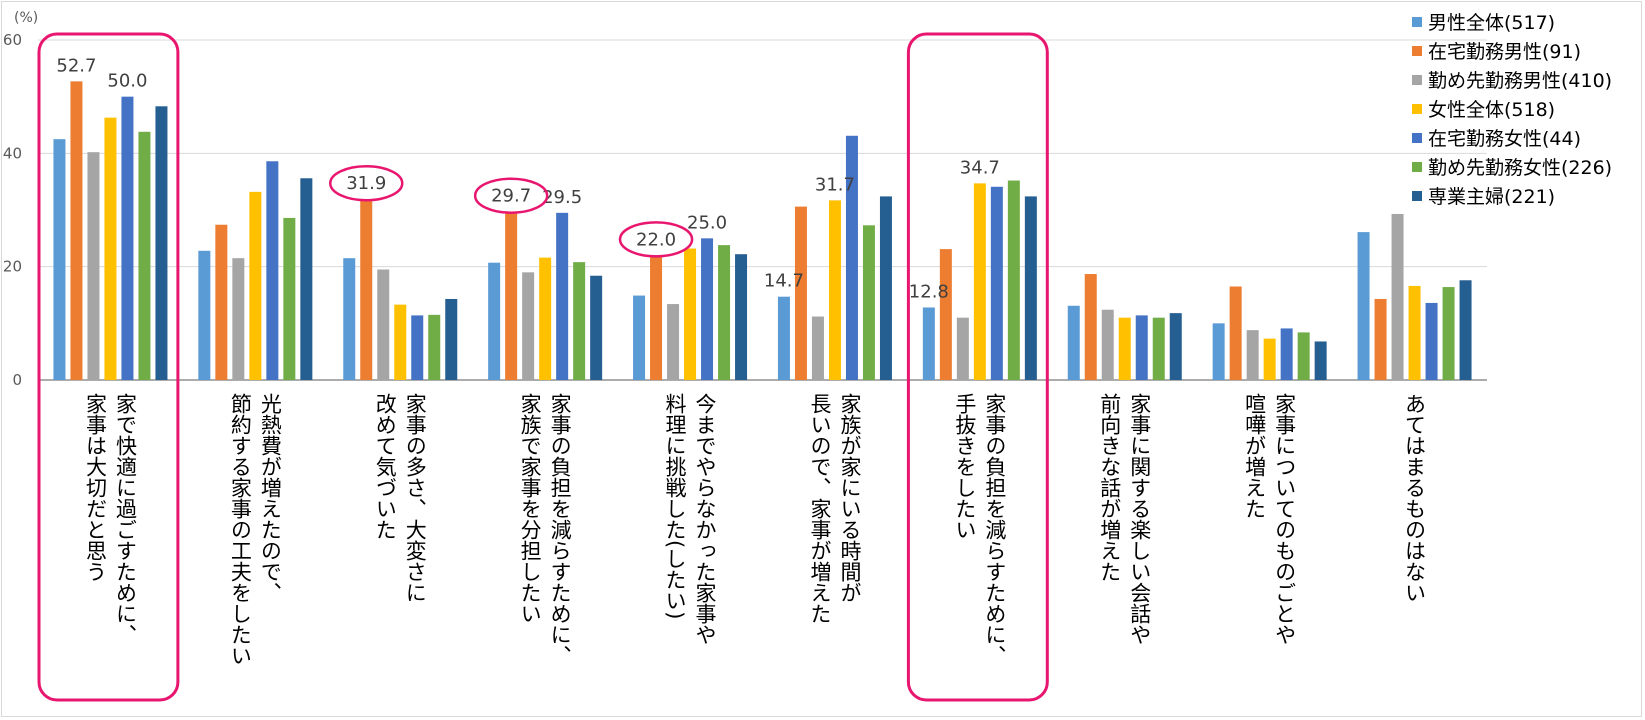 The width and height of the screenshot is (1645, 720). Describe the element at coordinates (784, 281) in the screenshot. I see `data-label: 14.7` at that location.